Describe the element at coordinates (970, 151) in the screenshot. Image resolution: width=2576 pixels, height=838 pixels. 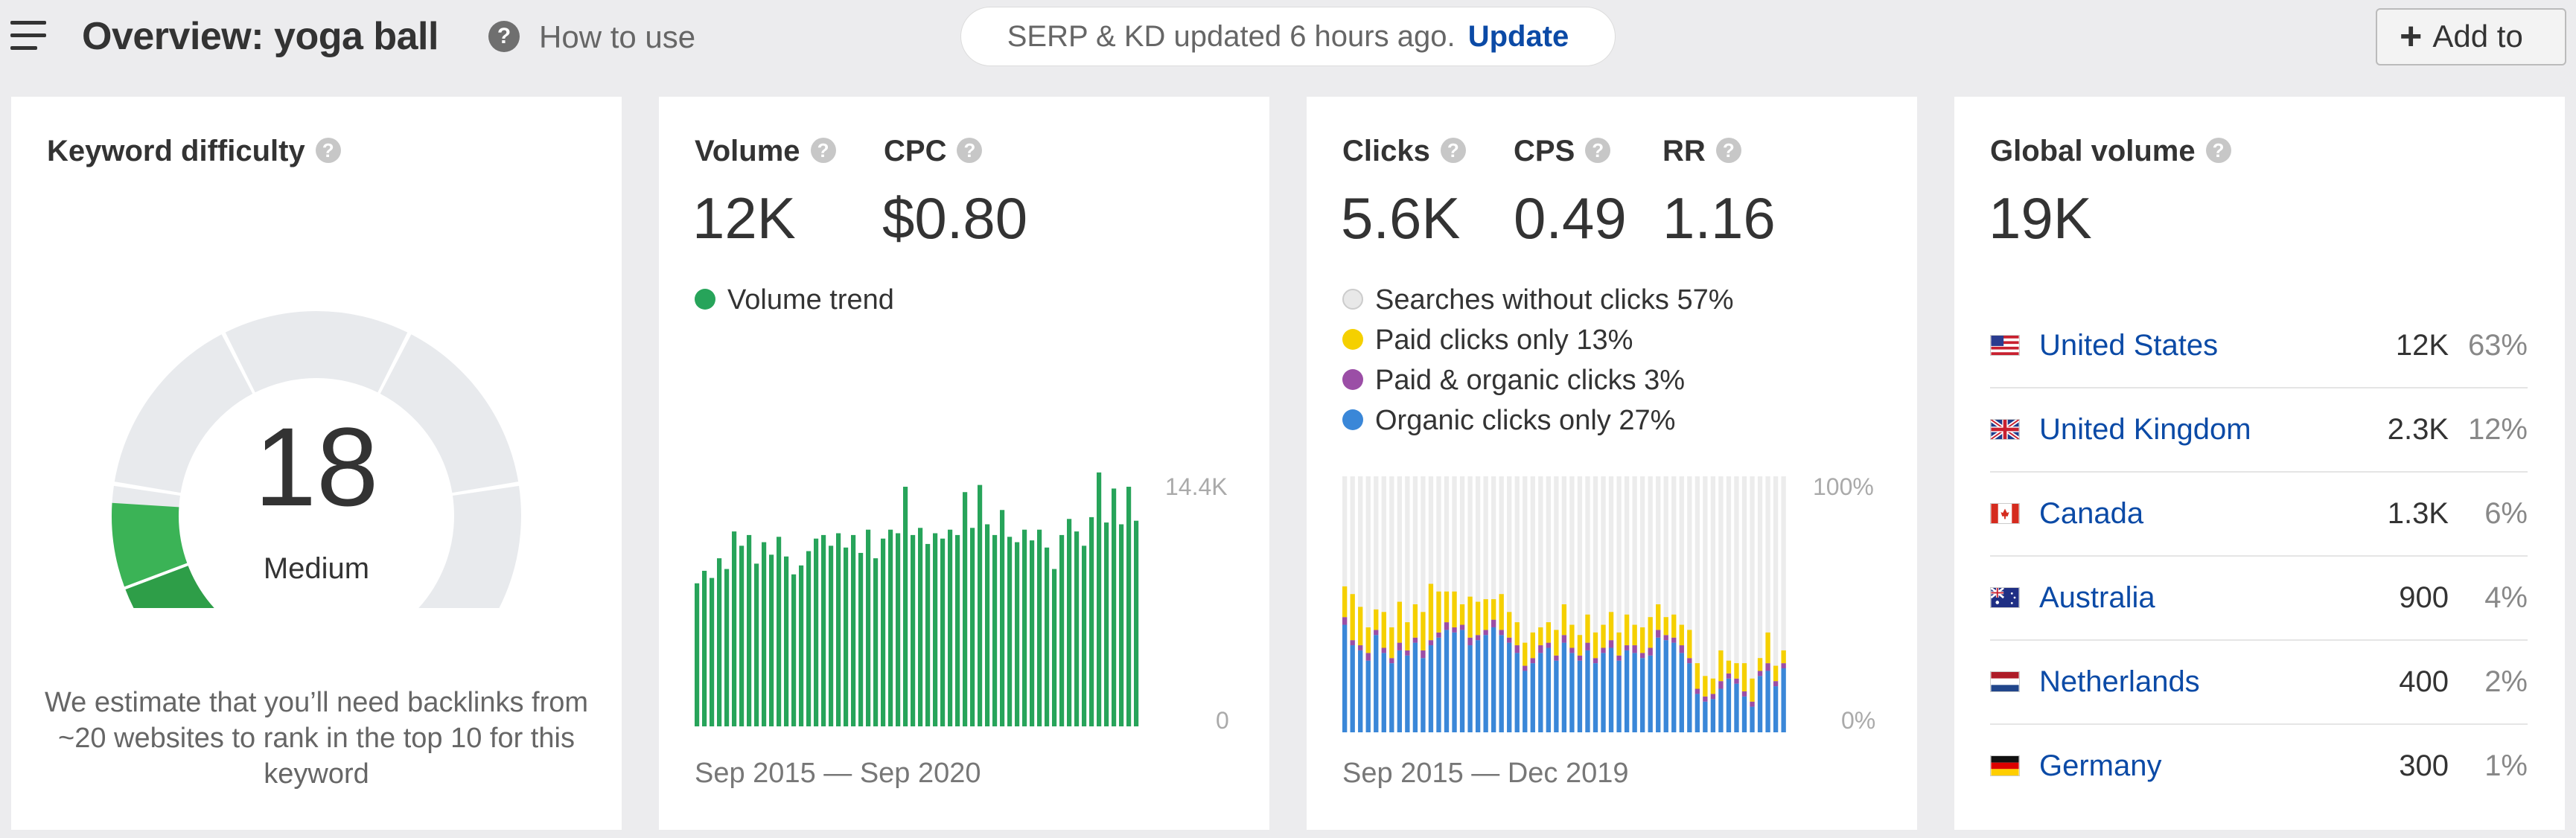
I see `cpc-help-icon: ?` at that location.